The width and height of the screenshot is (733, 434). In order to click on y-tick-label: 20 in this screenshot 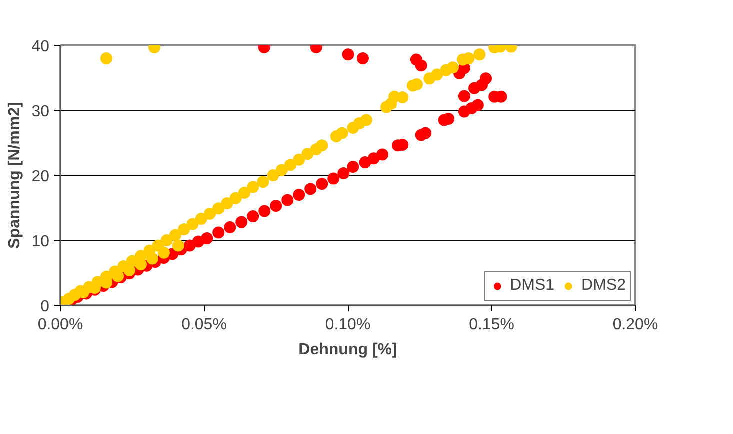, I will do `click(41, 177)`.